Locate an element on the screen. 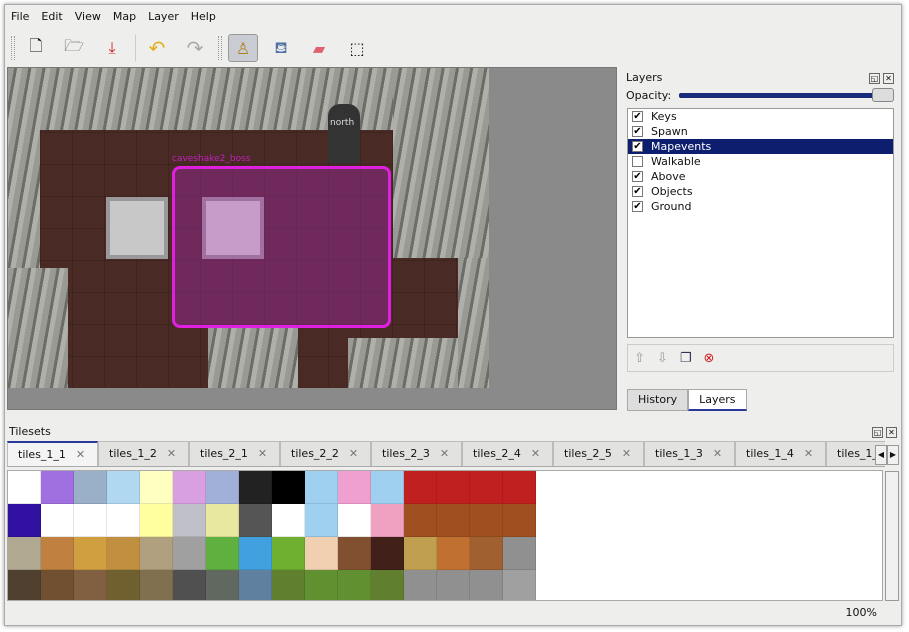 Image resolution: width=909 pixels, height=632 pixels. tileset-tab: tiles_2_2 ✕ is located at coordinates (325, 453).